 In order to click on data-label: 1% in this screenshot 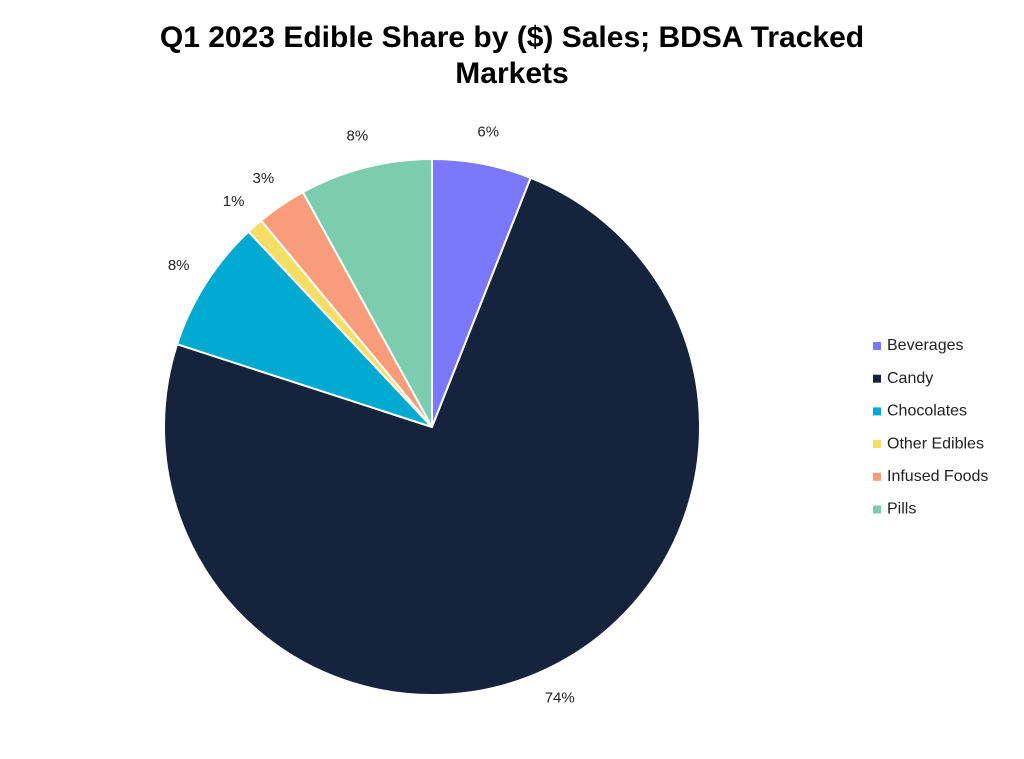, I will do `click(234, 201)`.